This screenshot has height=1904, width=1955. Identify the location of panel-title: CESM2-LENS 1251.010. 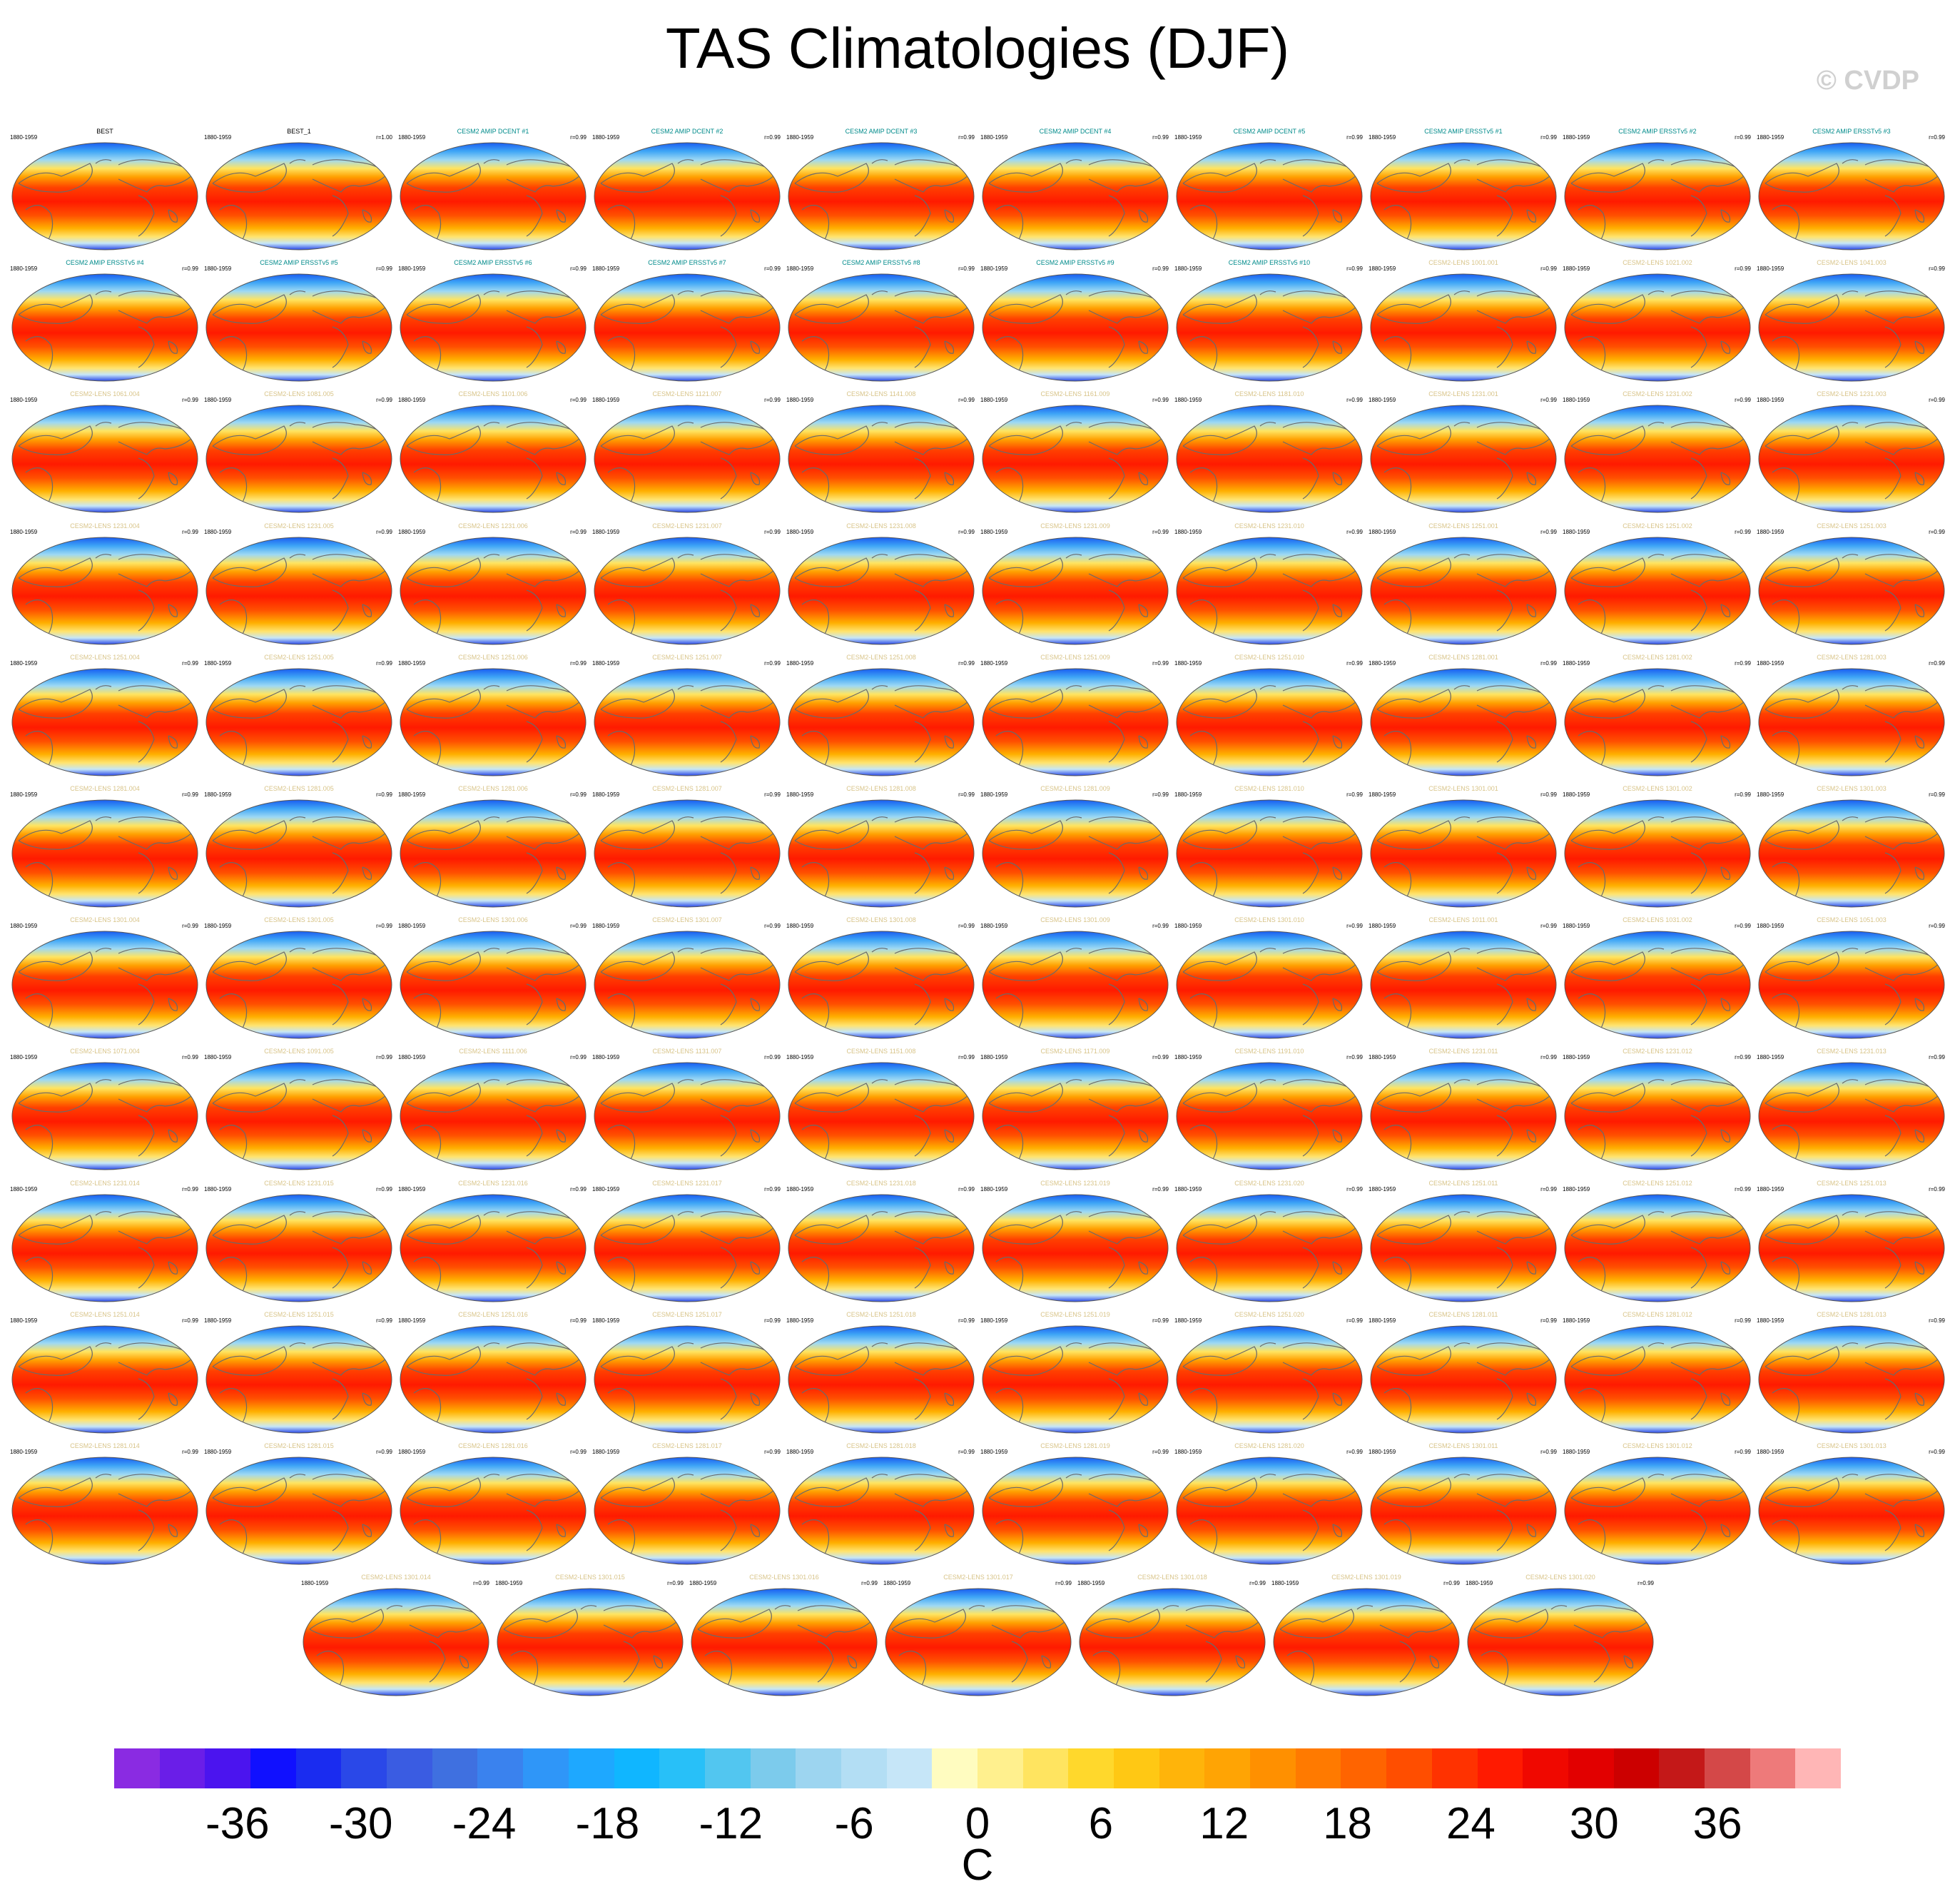
(1269, 657).